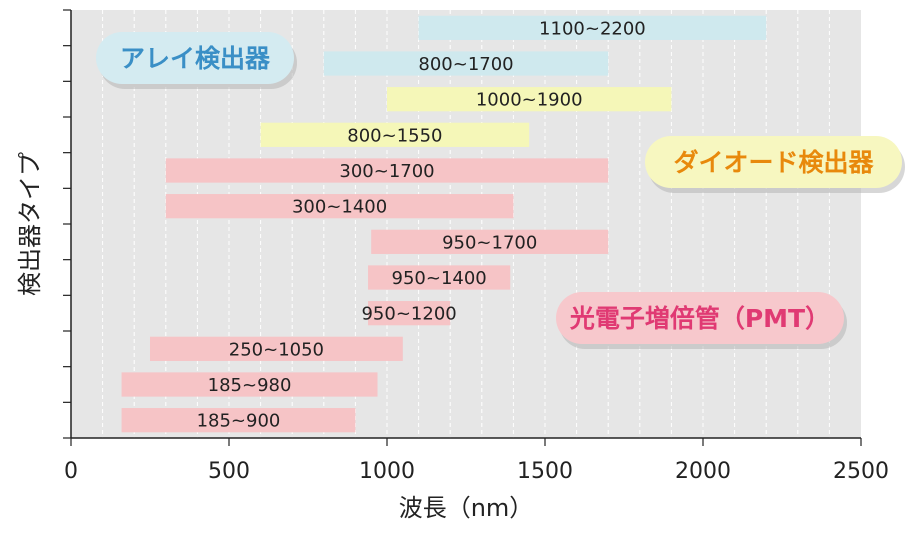 This screenshot has width=923, height=534. Describe the element at coordinates (861, 471) in the screenshot. I see `x-tick-label: 2500` at that location.